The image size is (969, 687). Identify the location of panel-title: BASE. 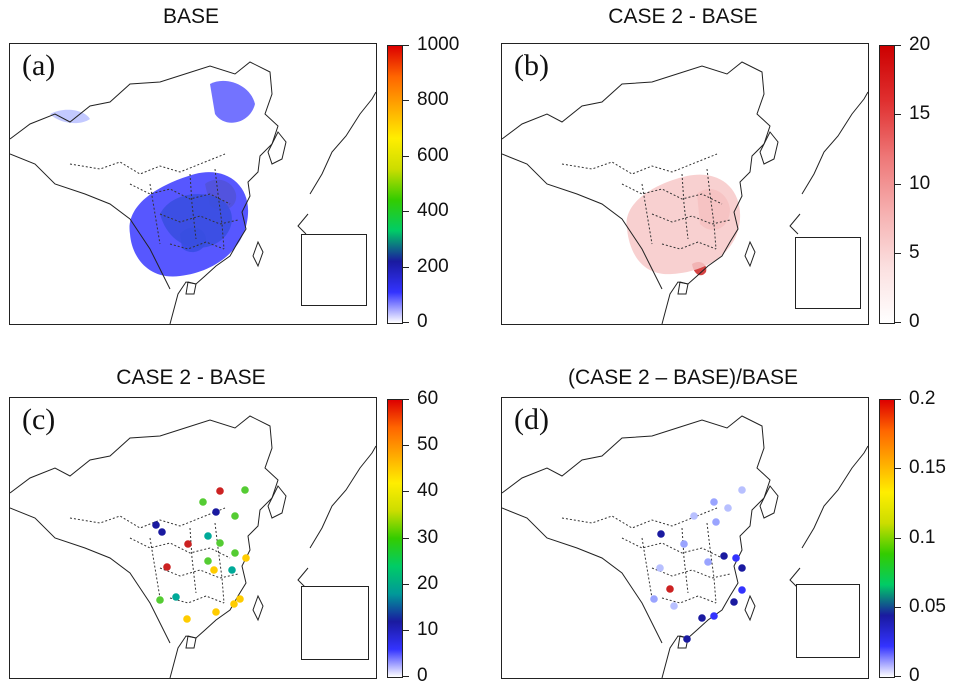
(191, 16).